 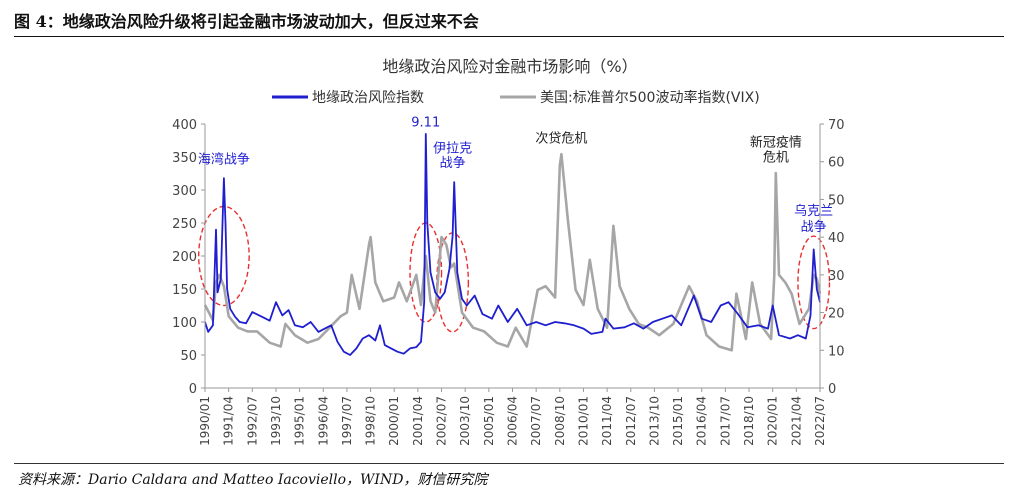 I want to click on x-tick-label: 2005/01, so click(x=489, y=421).